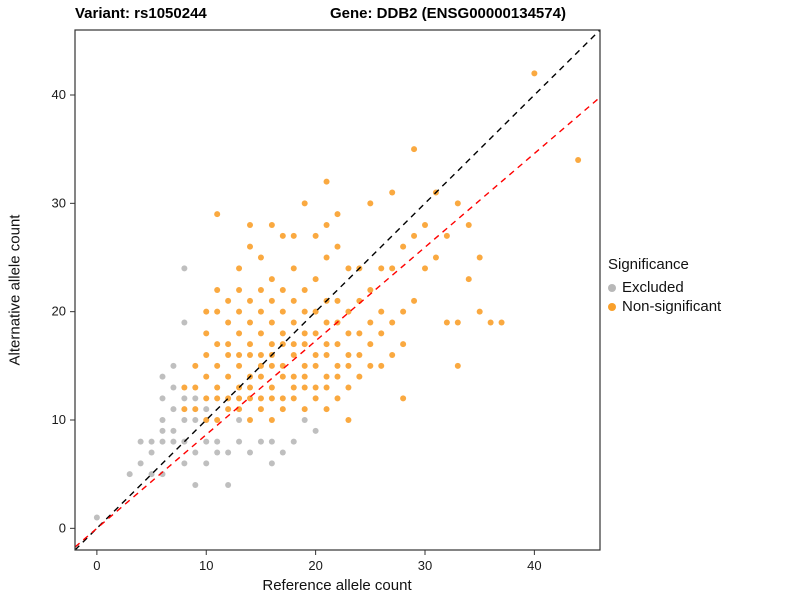 Image resolution: width=800 pixels, height=600 pixels. Describe the element at coordinates (141, 13) in the screenshot. I see `variant-title: Variant: rs1050244` at that location.